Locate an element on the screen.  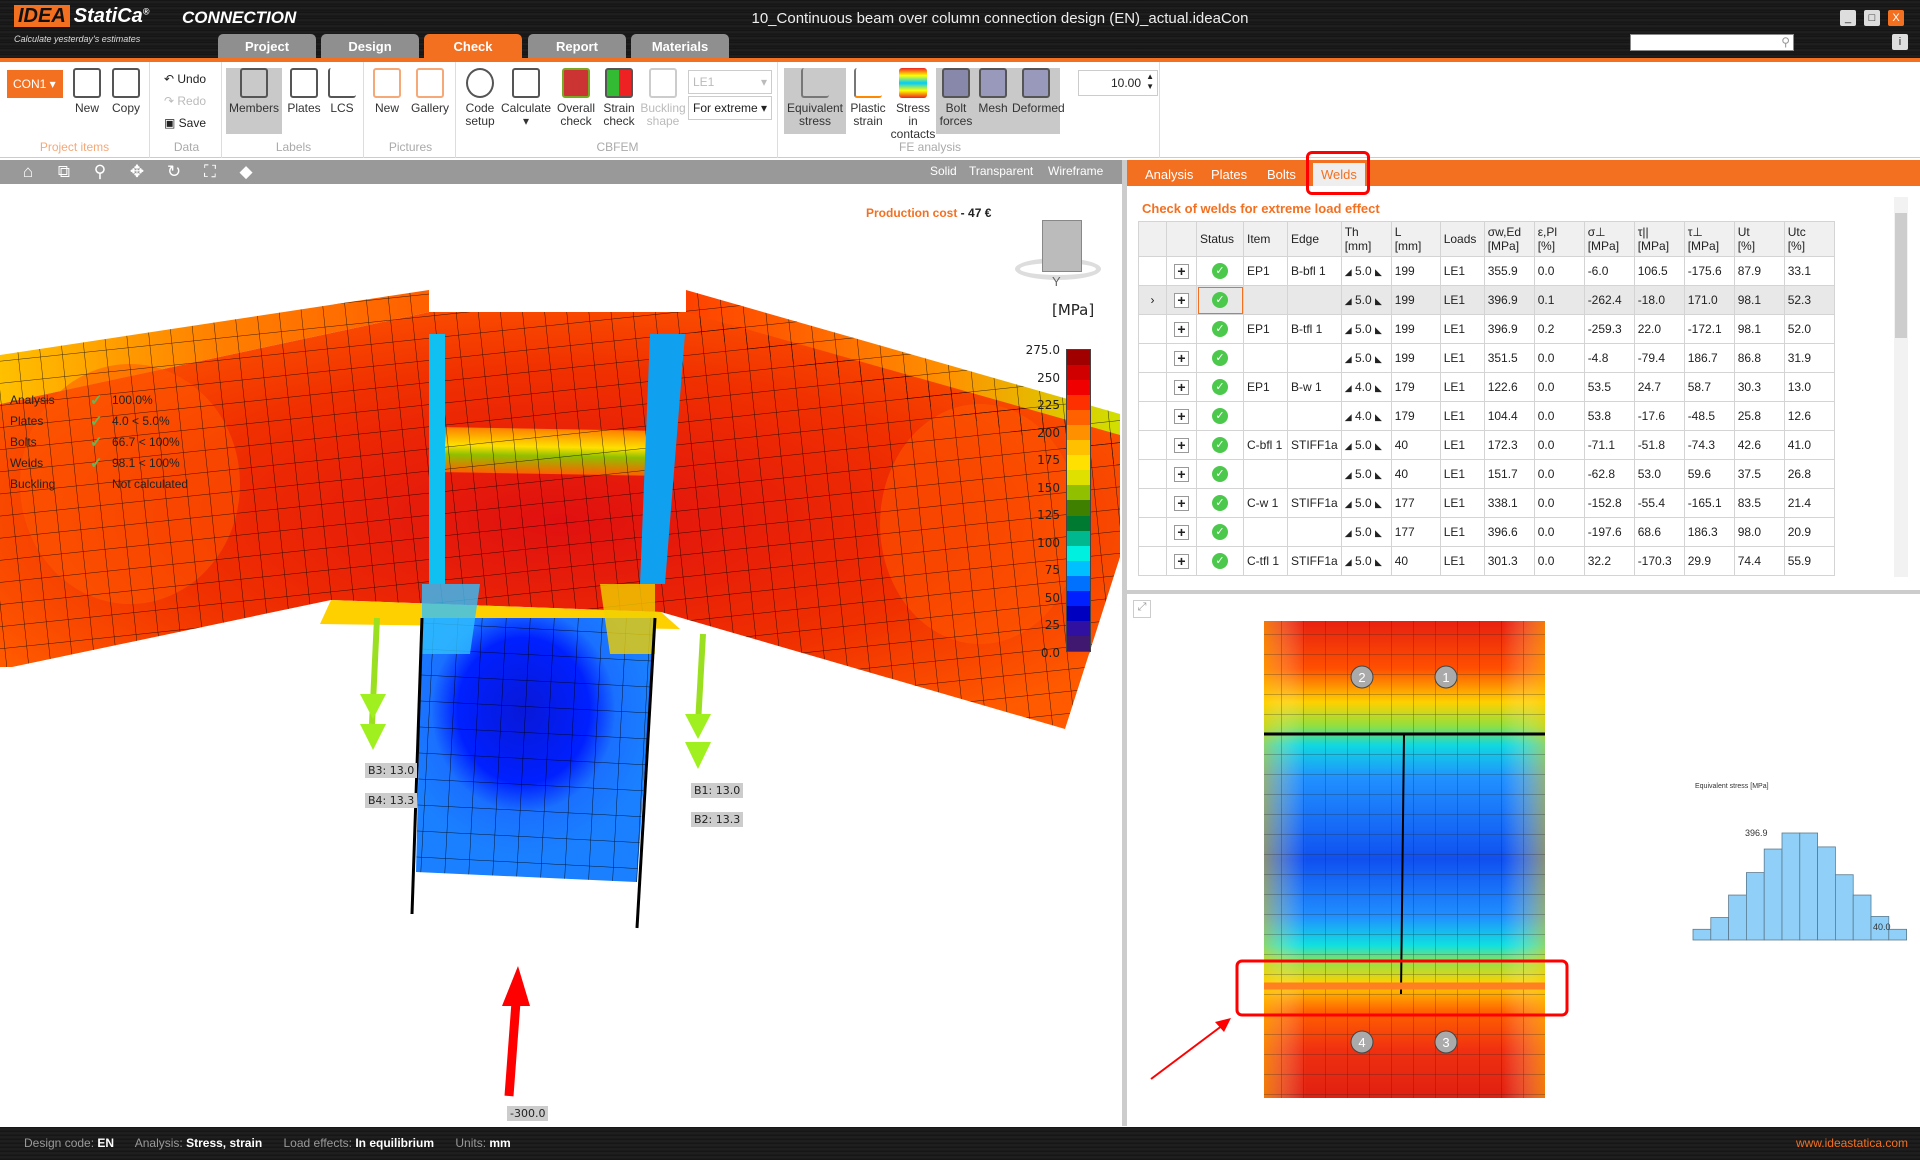
load-case-select: LE1 ▾ is located at coordinates (730, 82).